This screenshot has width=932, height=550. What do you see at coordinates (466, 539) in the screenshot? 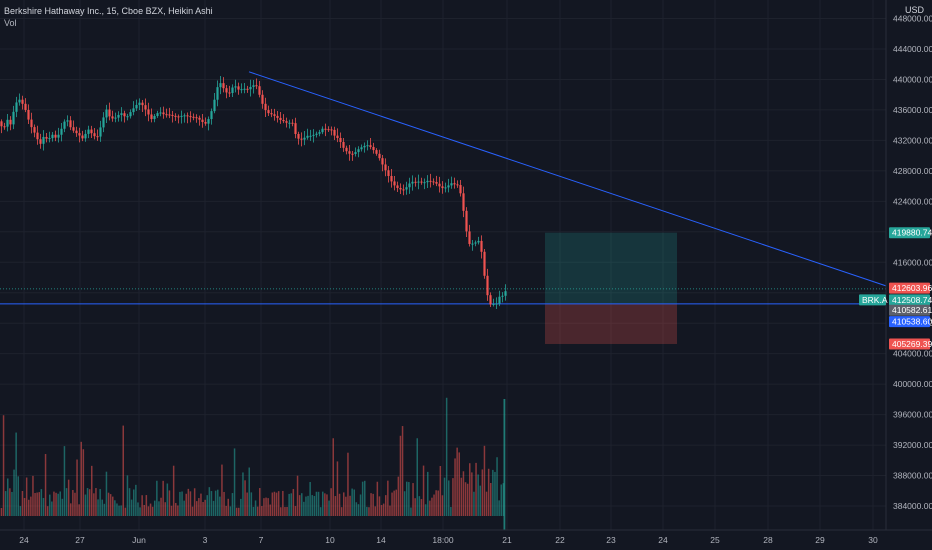
I see `time-axis: 24 27 Jun 3 7 10 14 18:00 21 22 23 24 25 28 29 30` at bounding box center [466, 539].